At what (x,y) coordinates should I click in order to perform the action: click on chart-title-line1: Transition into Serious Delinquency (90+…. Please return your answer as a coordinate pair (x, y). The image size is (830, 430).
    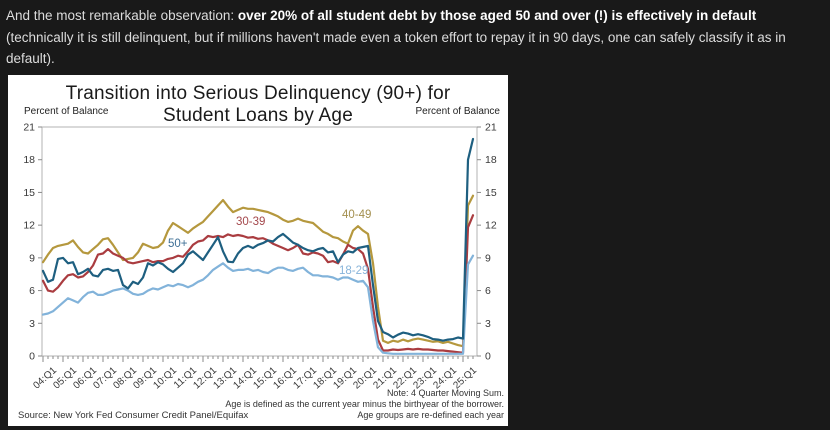
    Looking at the image, I should click on (258, 93).